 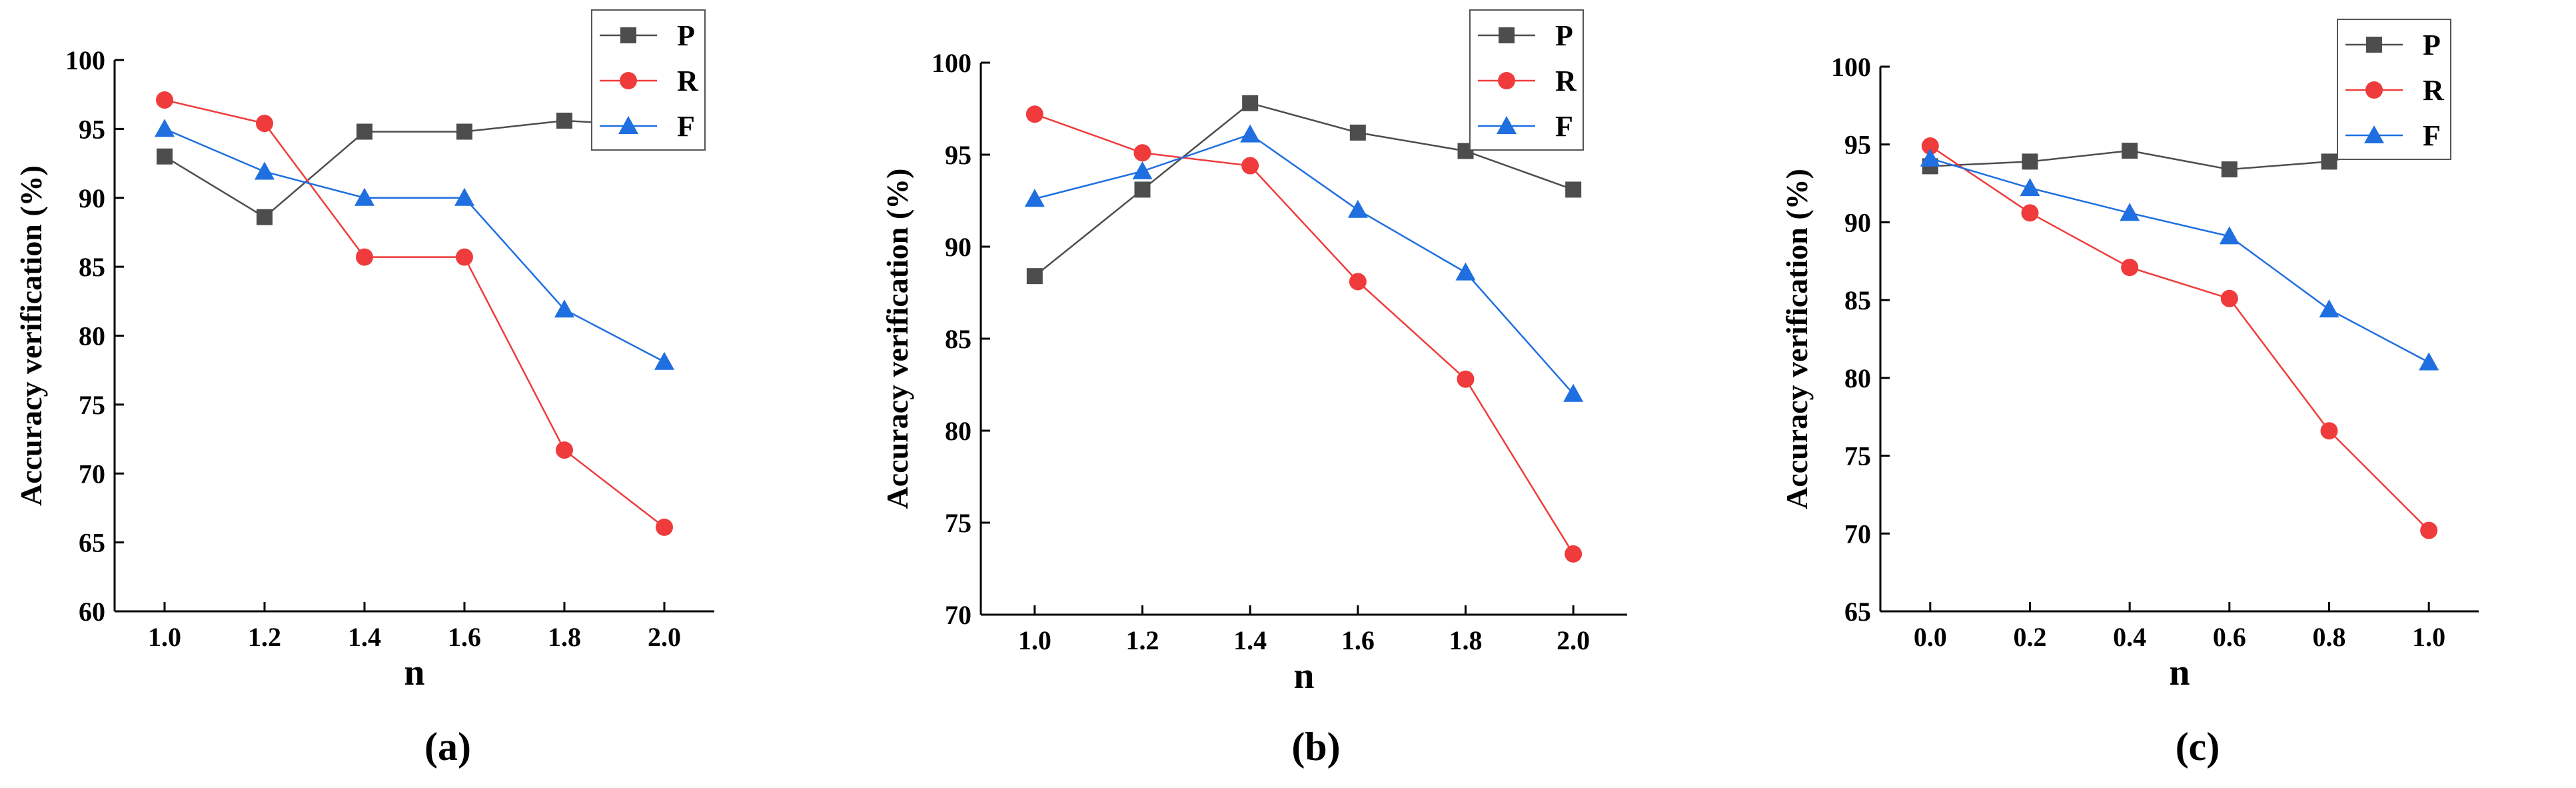 I want to click on series-P, so click(x=414, y=168).